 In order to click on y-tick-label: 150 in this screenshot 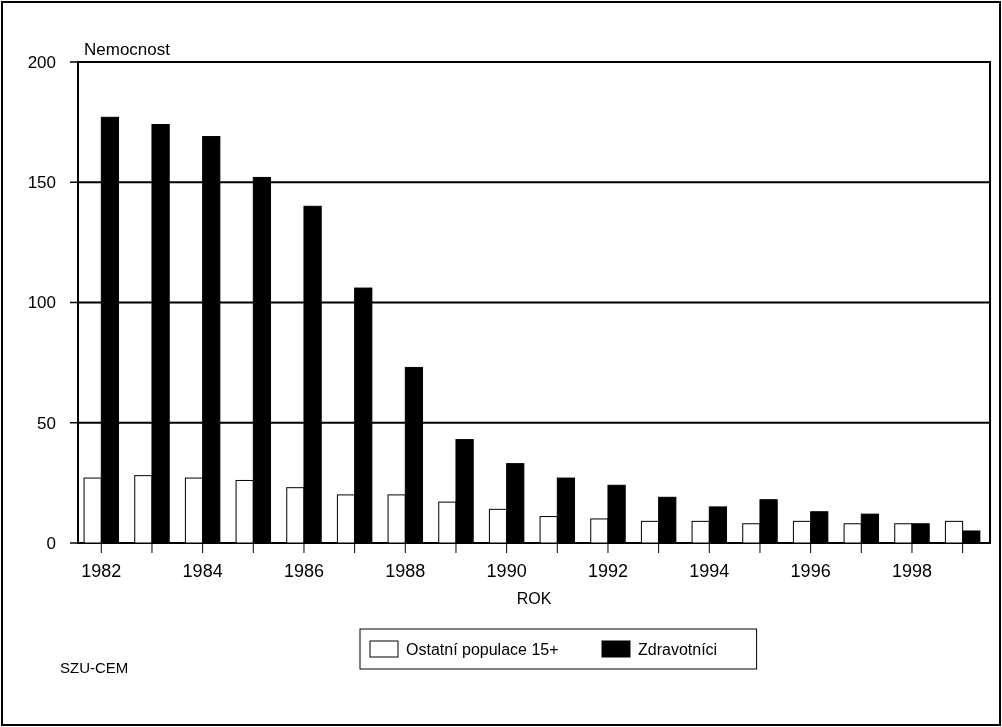, I will do `click(41, 183)`.